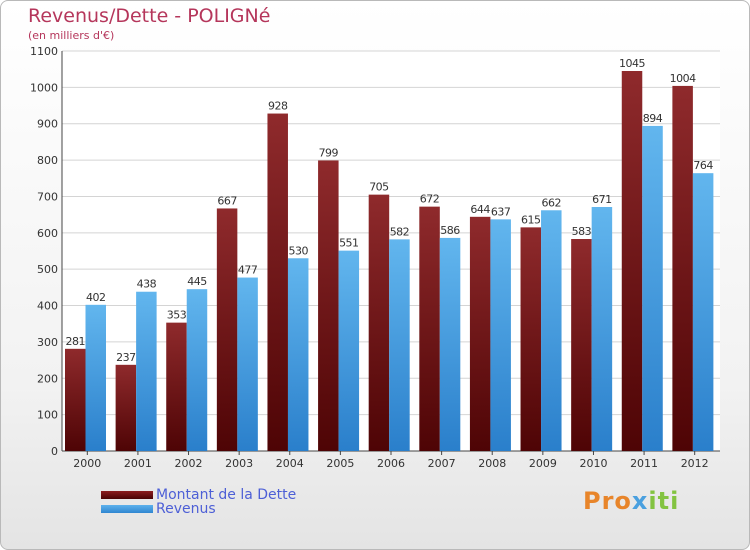 The height and width of the screenshot is (550, 750). Describe the element at coordinates (631, 501) in the screenshot. I see `proxiti-logo: Proxiti` at that location.